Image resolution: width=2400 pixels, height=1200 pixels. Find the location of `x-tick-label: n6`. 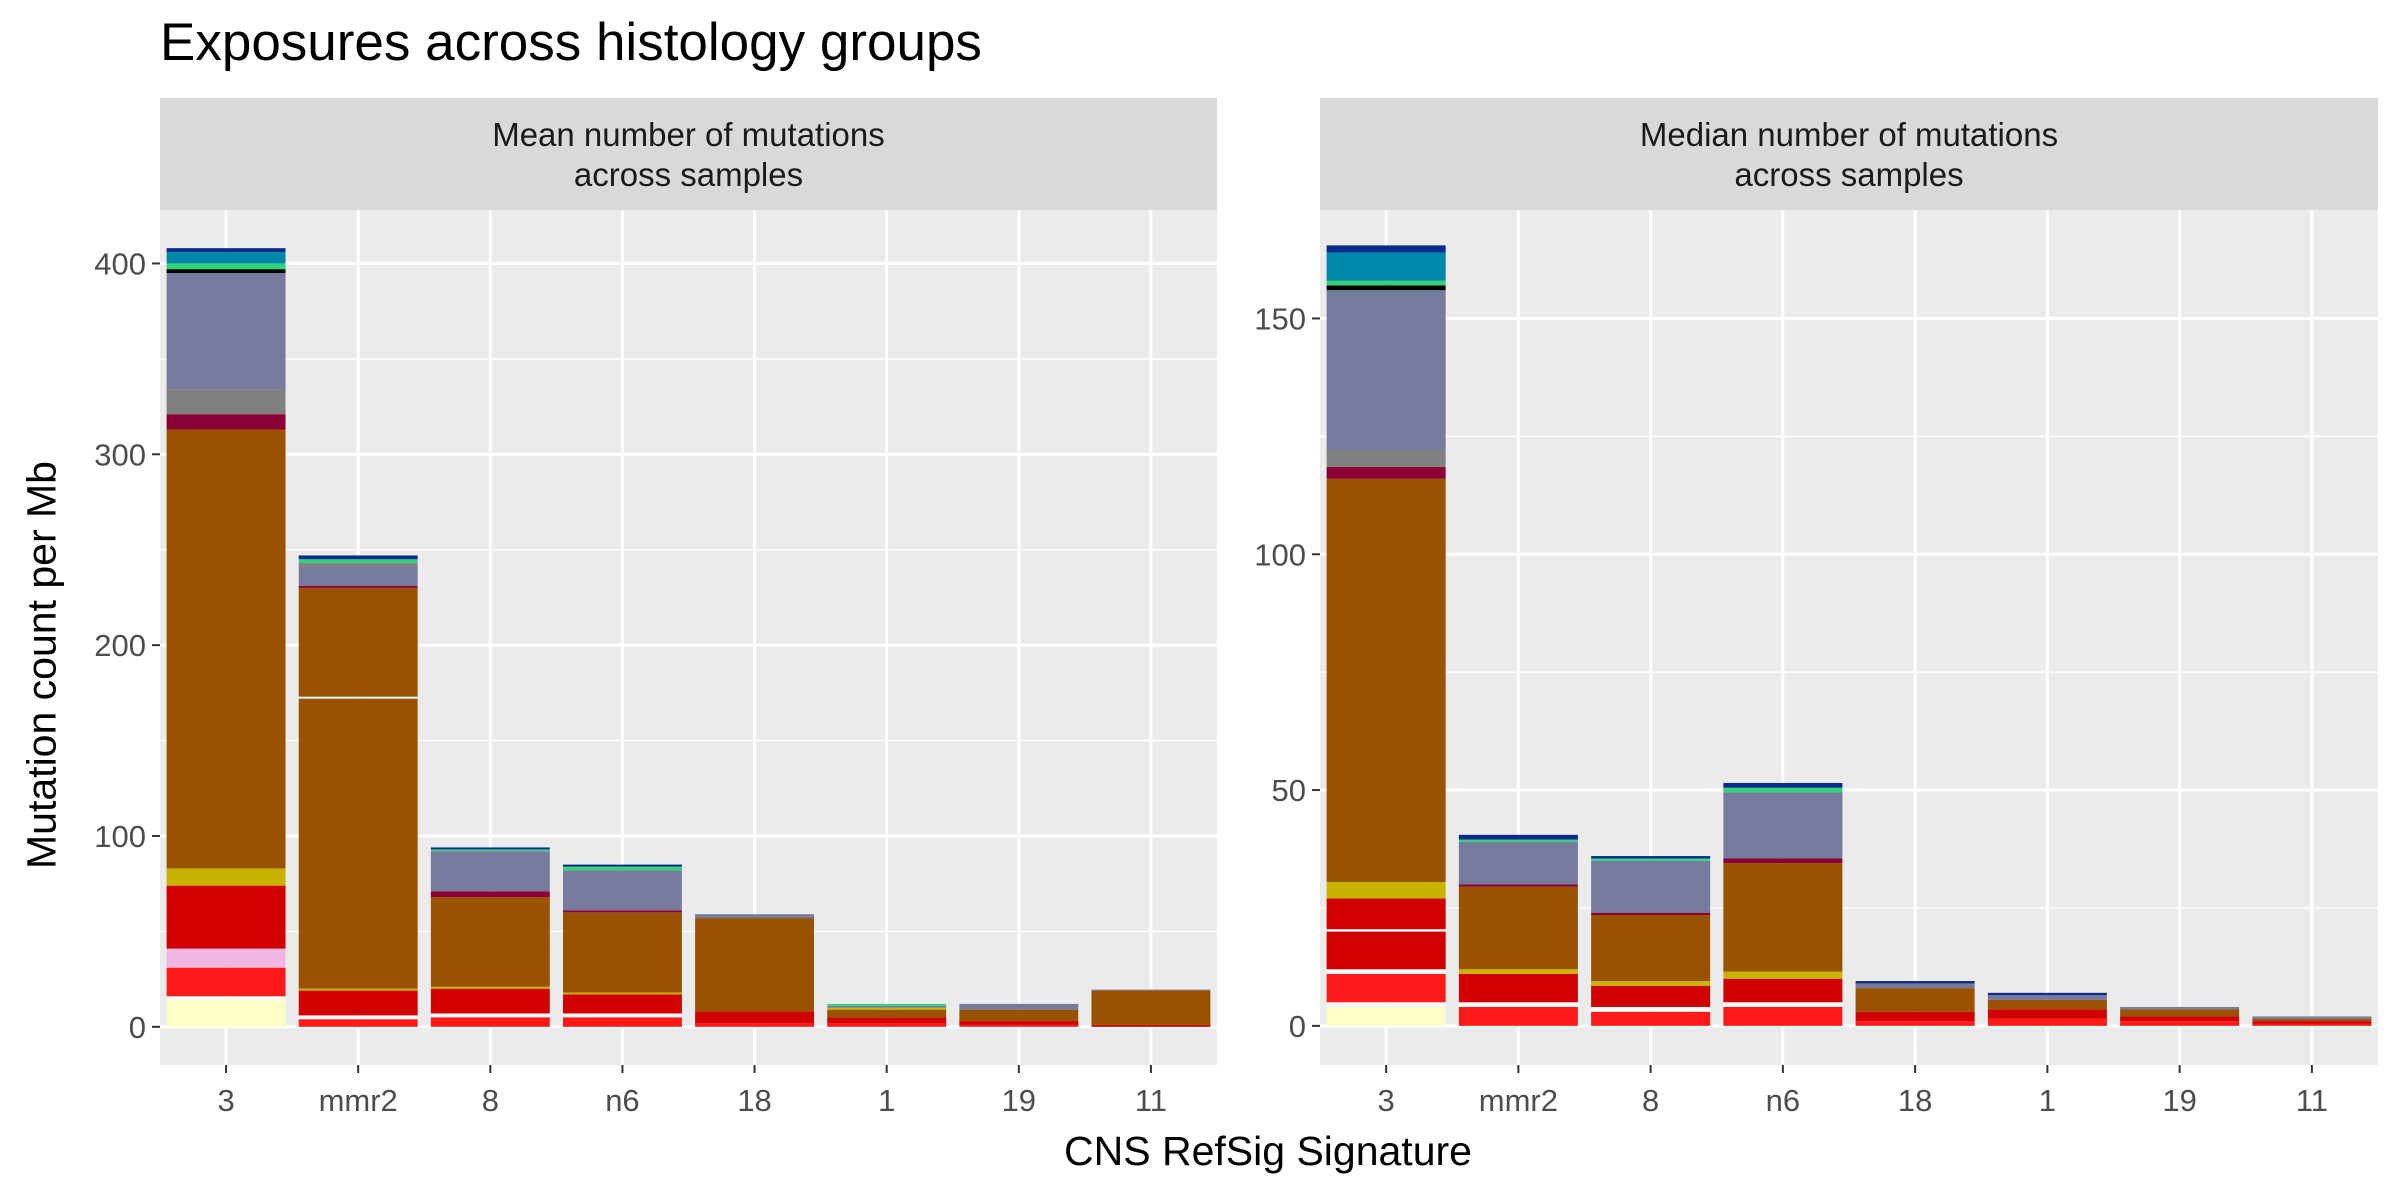

x-tick-label: n6 is located at coordinates (622, 1100).